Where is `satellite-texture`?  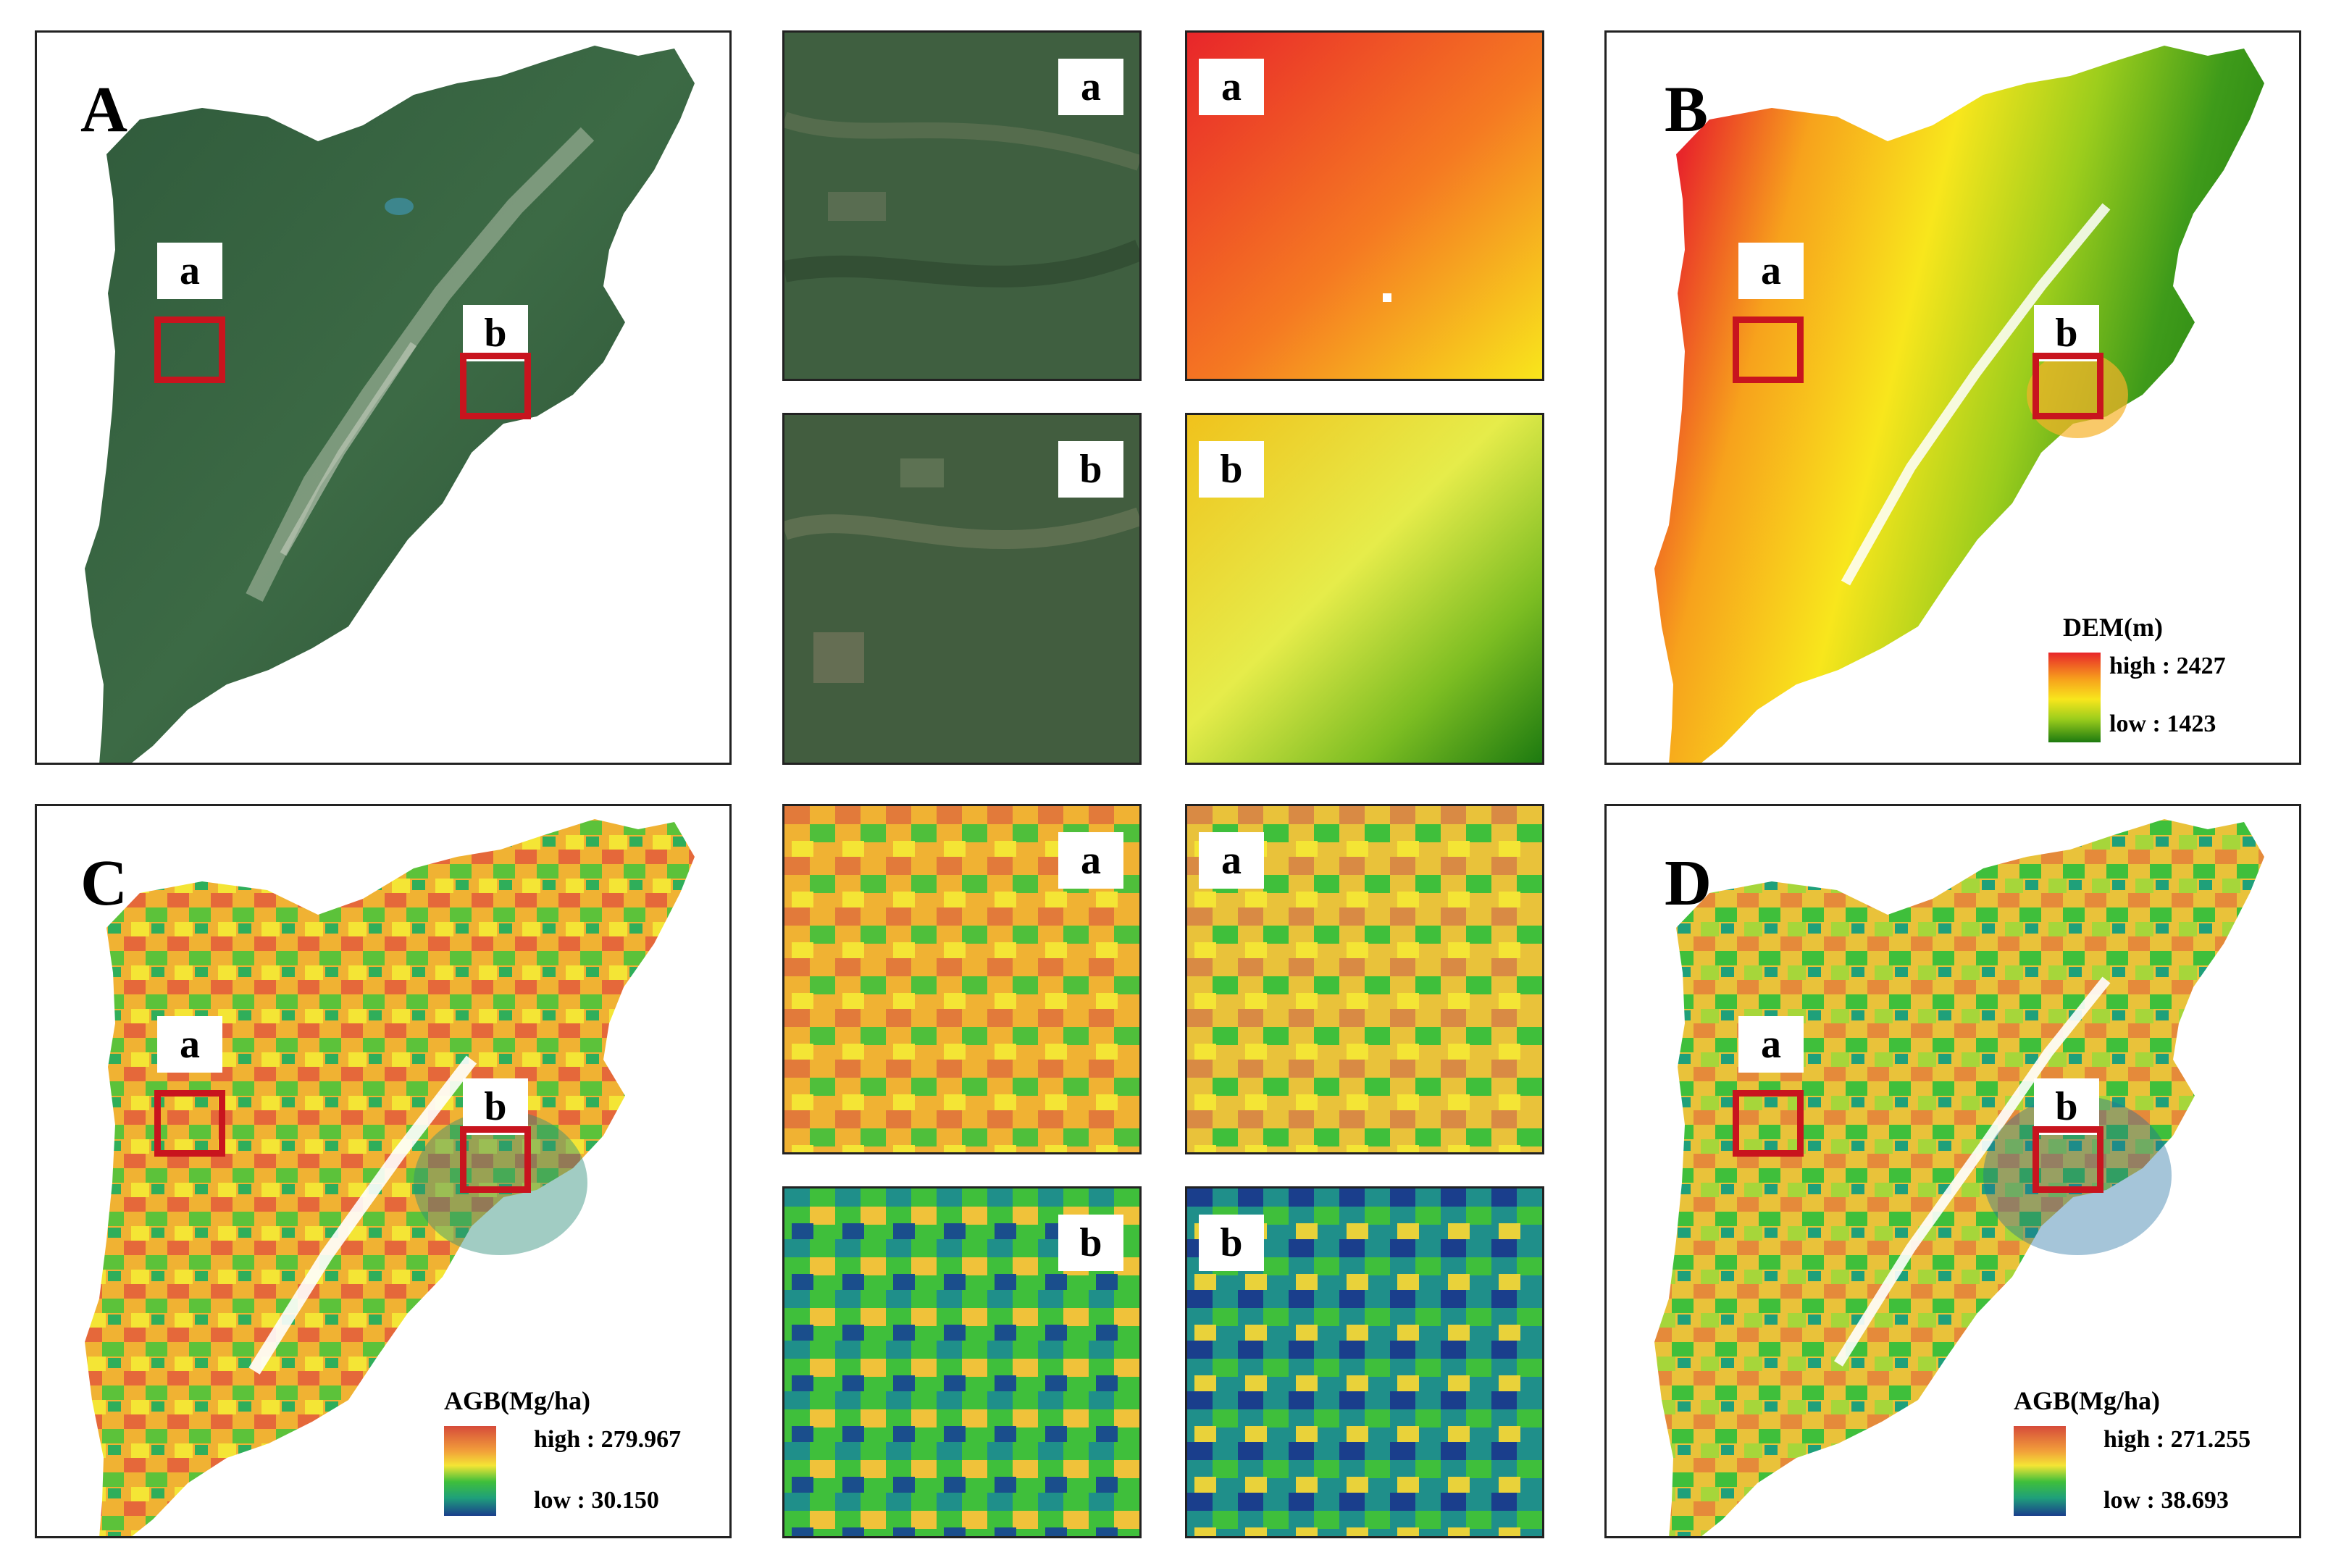 satellite-texture is located at coordinates (961, 589).